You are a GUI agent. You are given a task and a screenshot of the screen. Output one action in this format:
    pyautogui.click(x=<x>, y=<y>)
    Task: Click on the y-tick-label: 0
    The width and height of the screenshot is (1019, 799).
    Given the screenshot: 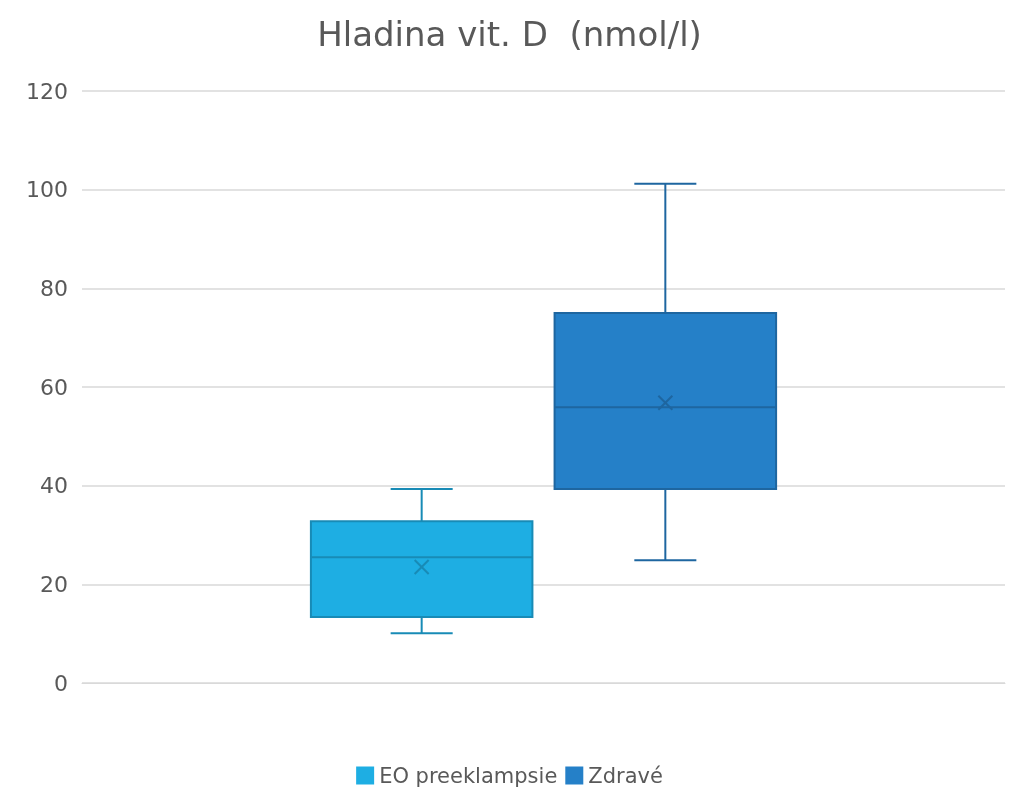 What is the action you would take?
    pyautogui.click(x=61, y=683)
    